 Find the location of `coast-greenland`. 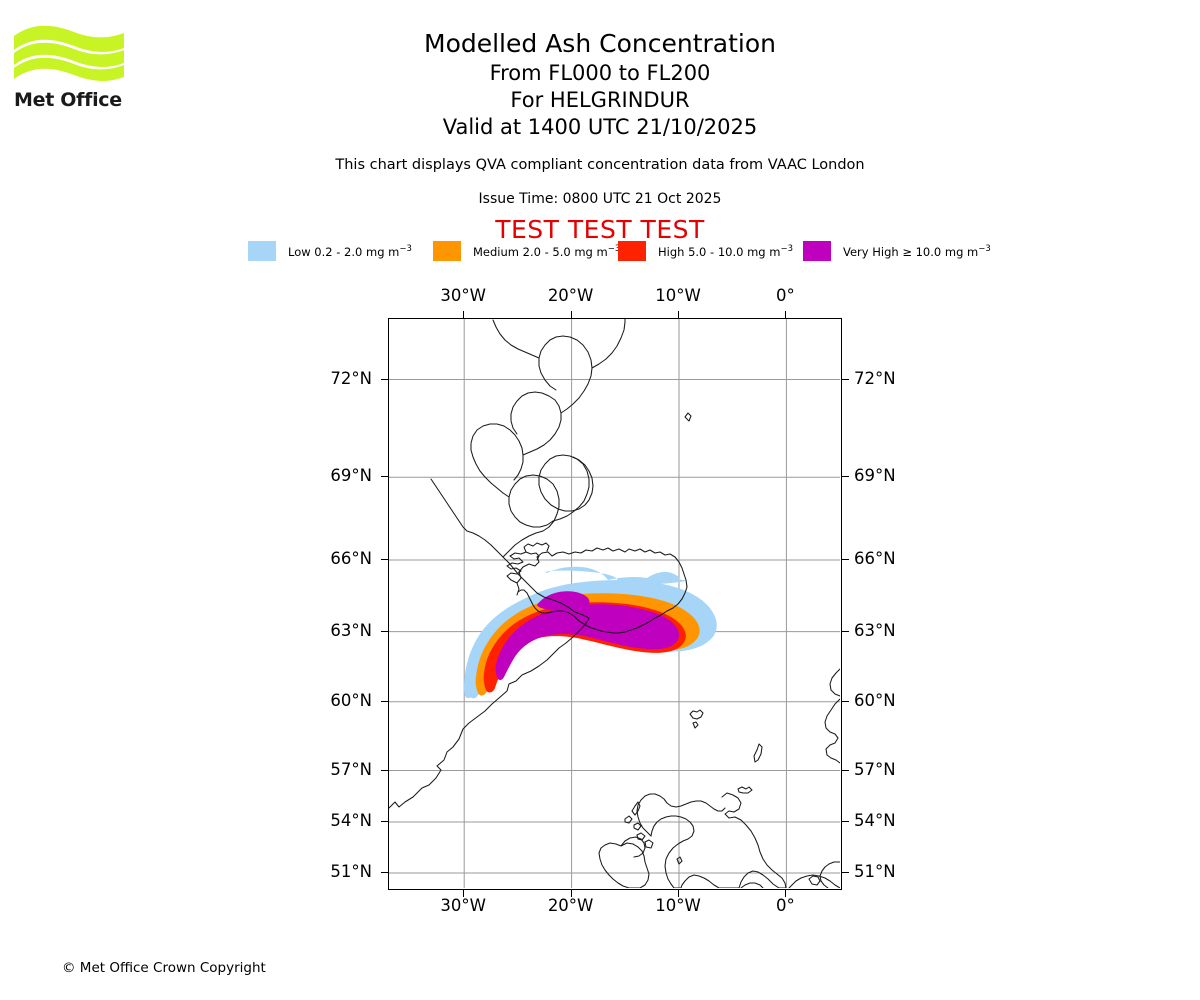

coast-greenland is located at coordinates (489, 676).